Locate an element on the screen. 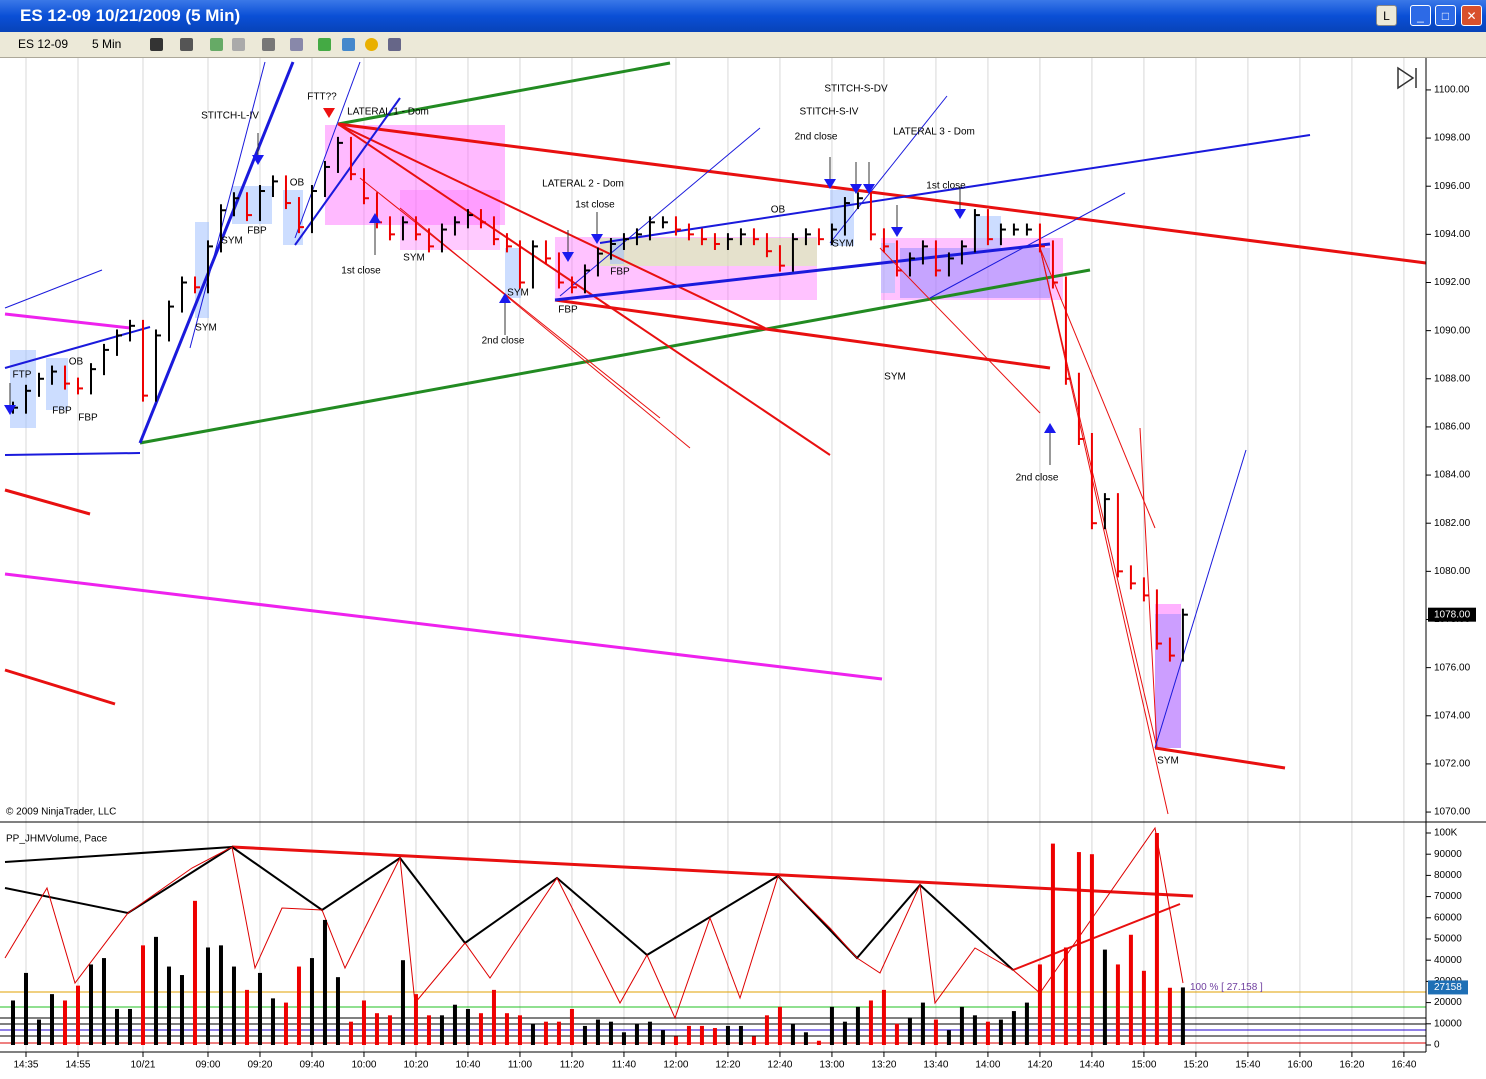  price-tick-label: 1092.00 is located at coordinates (1452, 282).